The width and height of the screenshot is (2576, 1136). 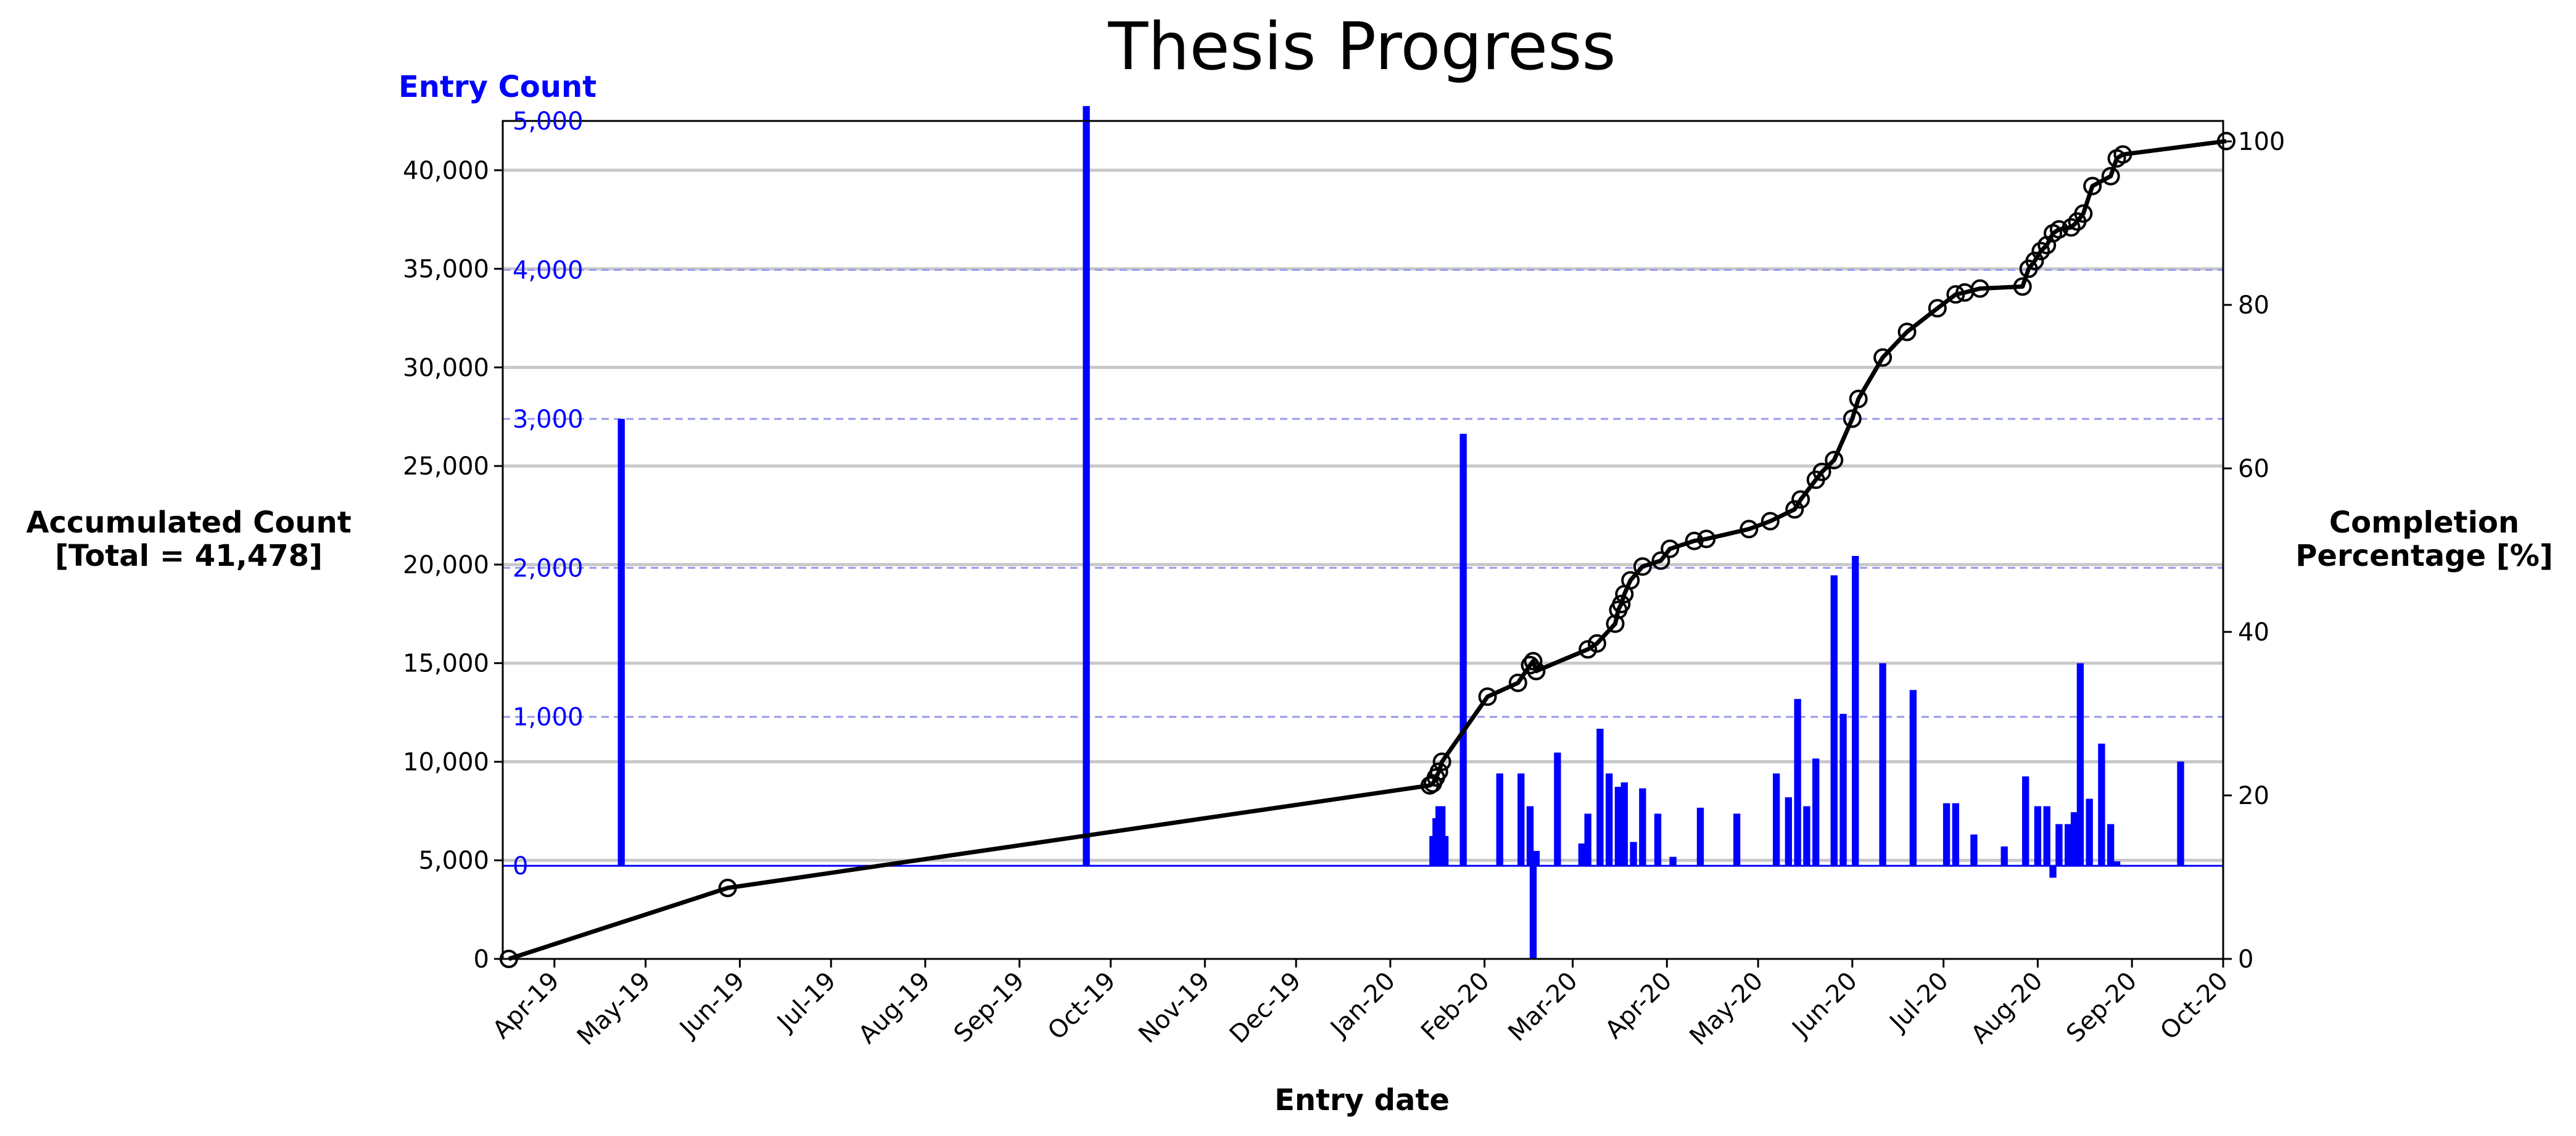 What do you see at coordinates (548, 494) in the screenshot?
I see `entry-axis-ticks: 0 1,000 2,000 3,000 4,000 5,000` at bounding box center [548, 494].